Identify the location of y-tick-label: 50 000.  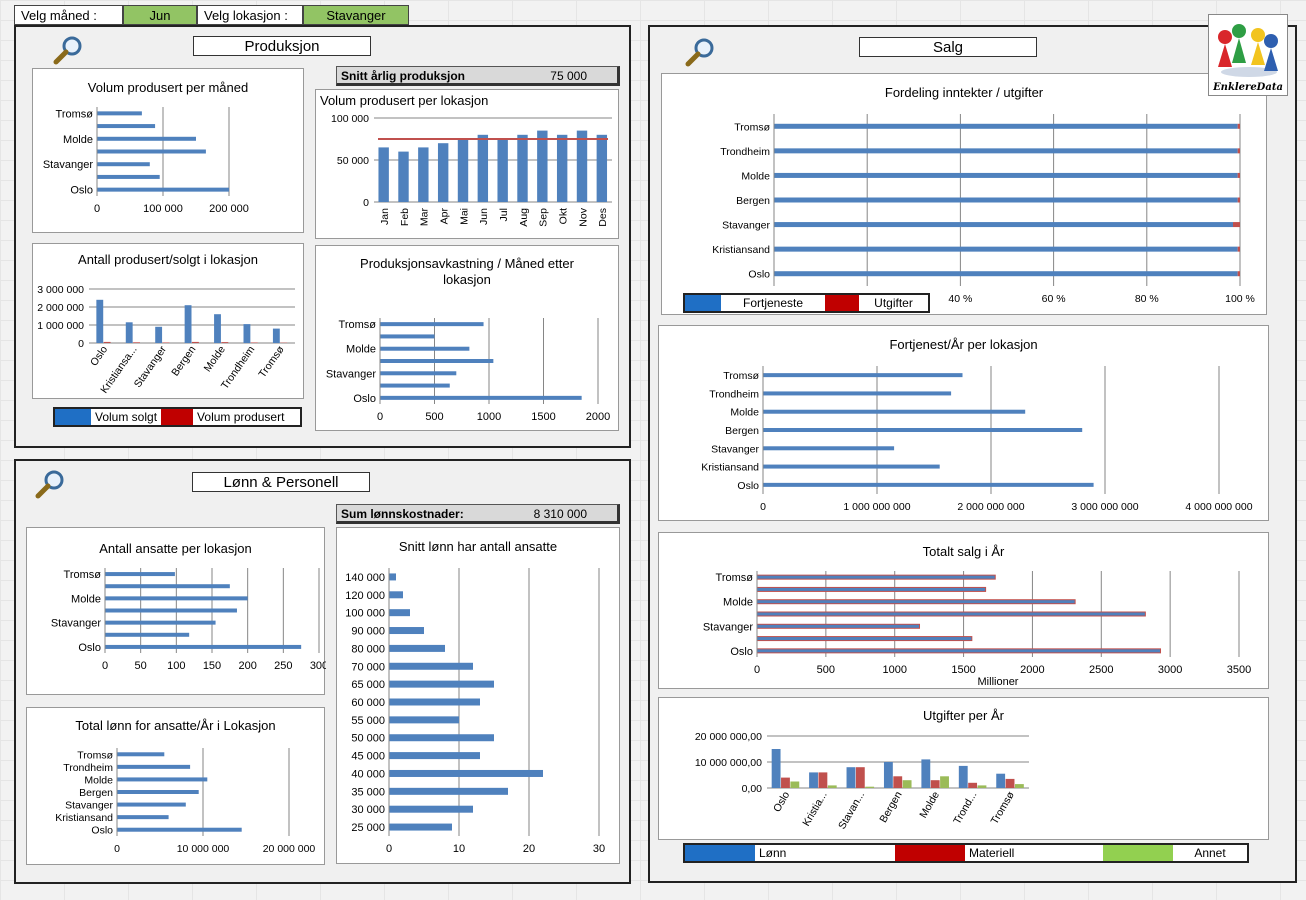
(353, 161).